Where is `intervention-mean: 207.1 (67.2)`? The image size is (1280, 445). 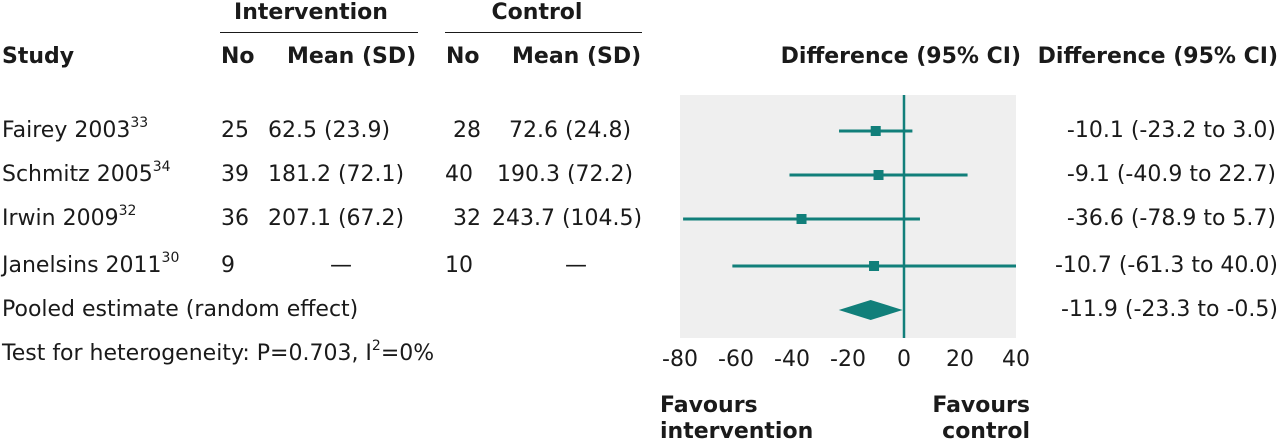 intervention-mean: 207.1 (67.2) is located at coordinates (336, 218).